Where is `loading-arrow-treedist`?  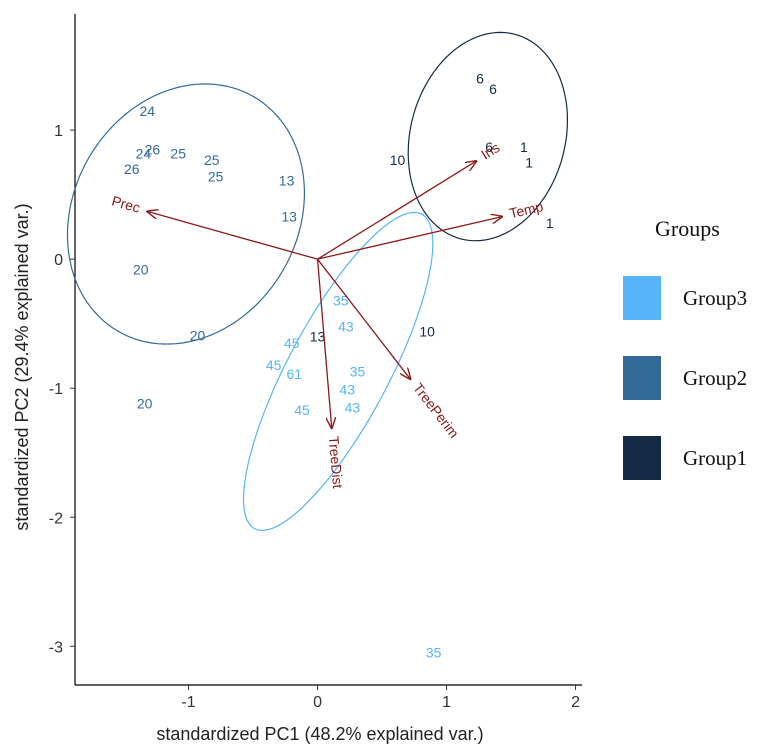 loading-arrow-treedist is located at coordinates (324, 343).